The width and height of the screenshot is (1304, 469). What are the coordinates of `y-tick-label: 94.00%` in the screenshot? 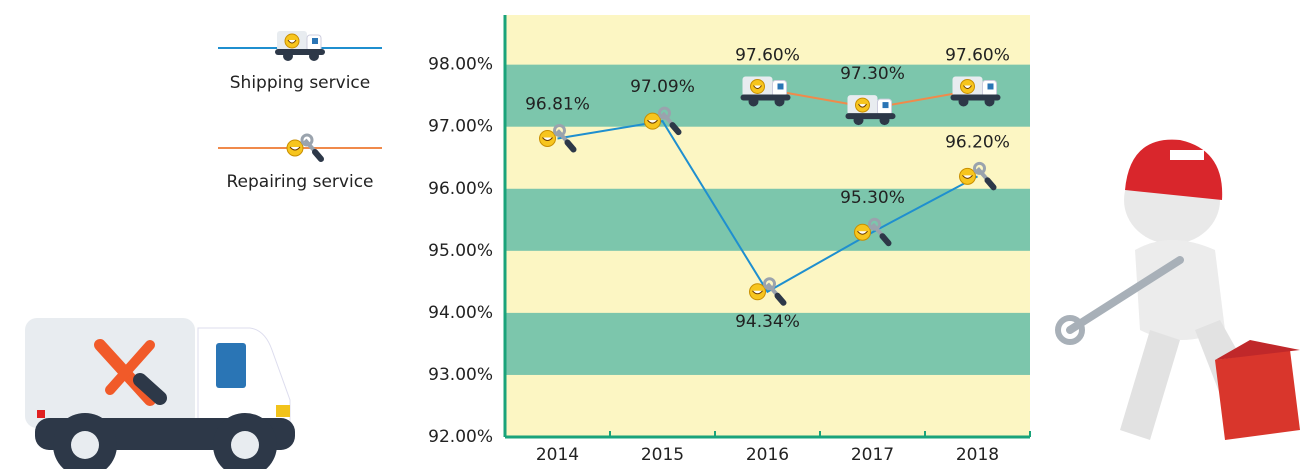 It's located at (460, 313).